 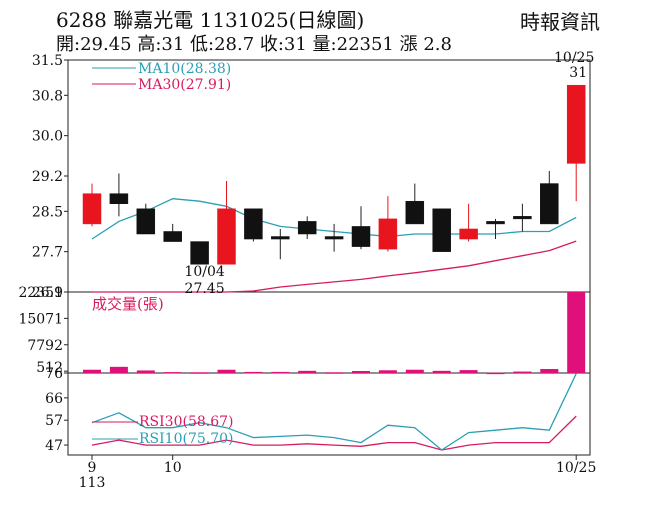 I want to click on price-y-tick-label: 29.2, so click(x=47, y=177).